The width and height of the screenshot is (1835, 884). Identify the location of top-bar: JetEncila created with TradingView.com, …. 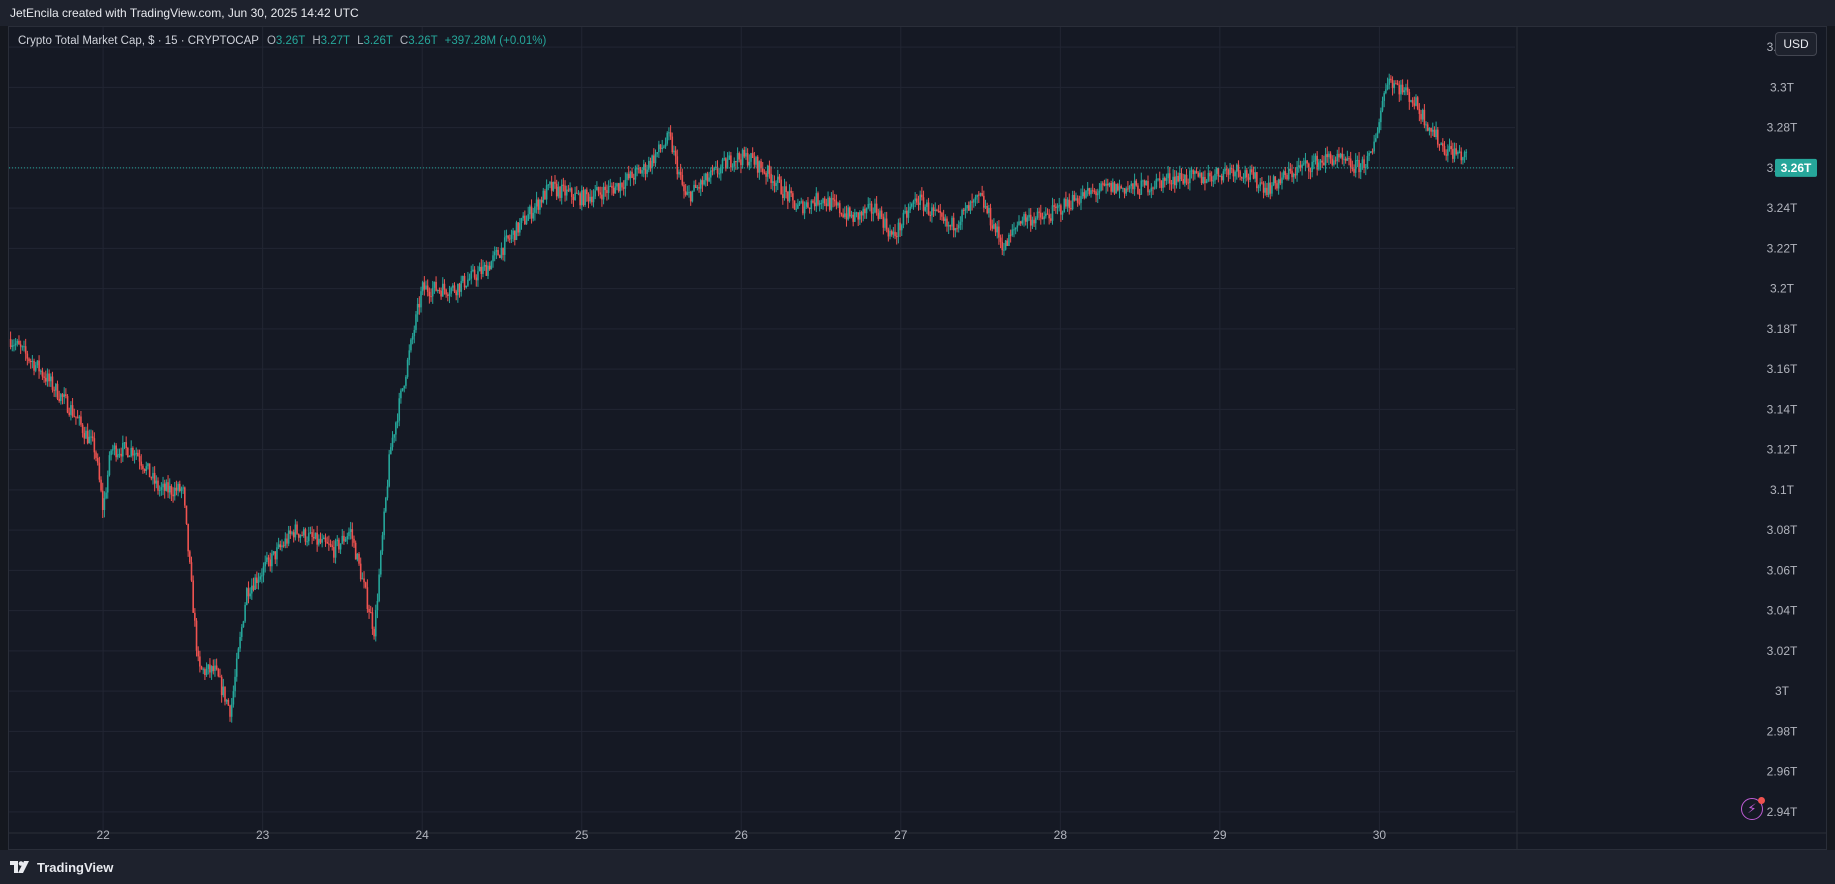
(917, 13).